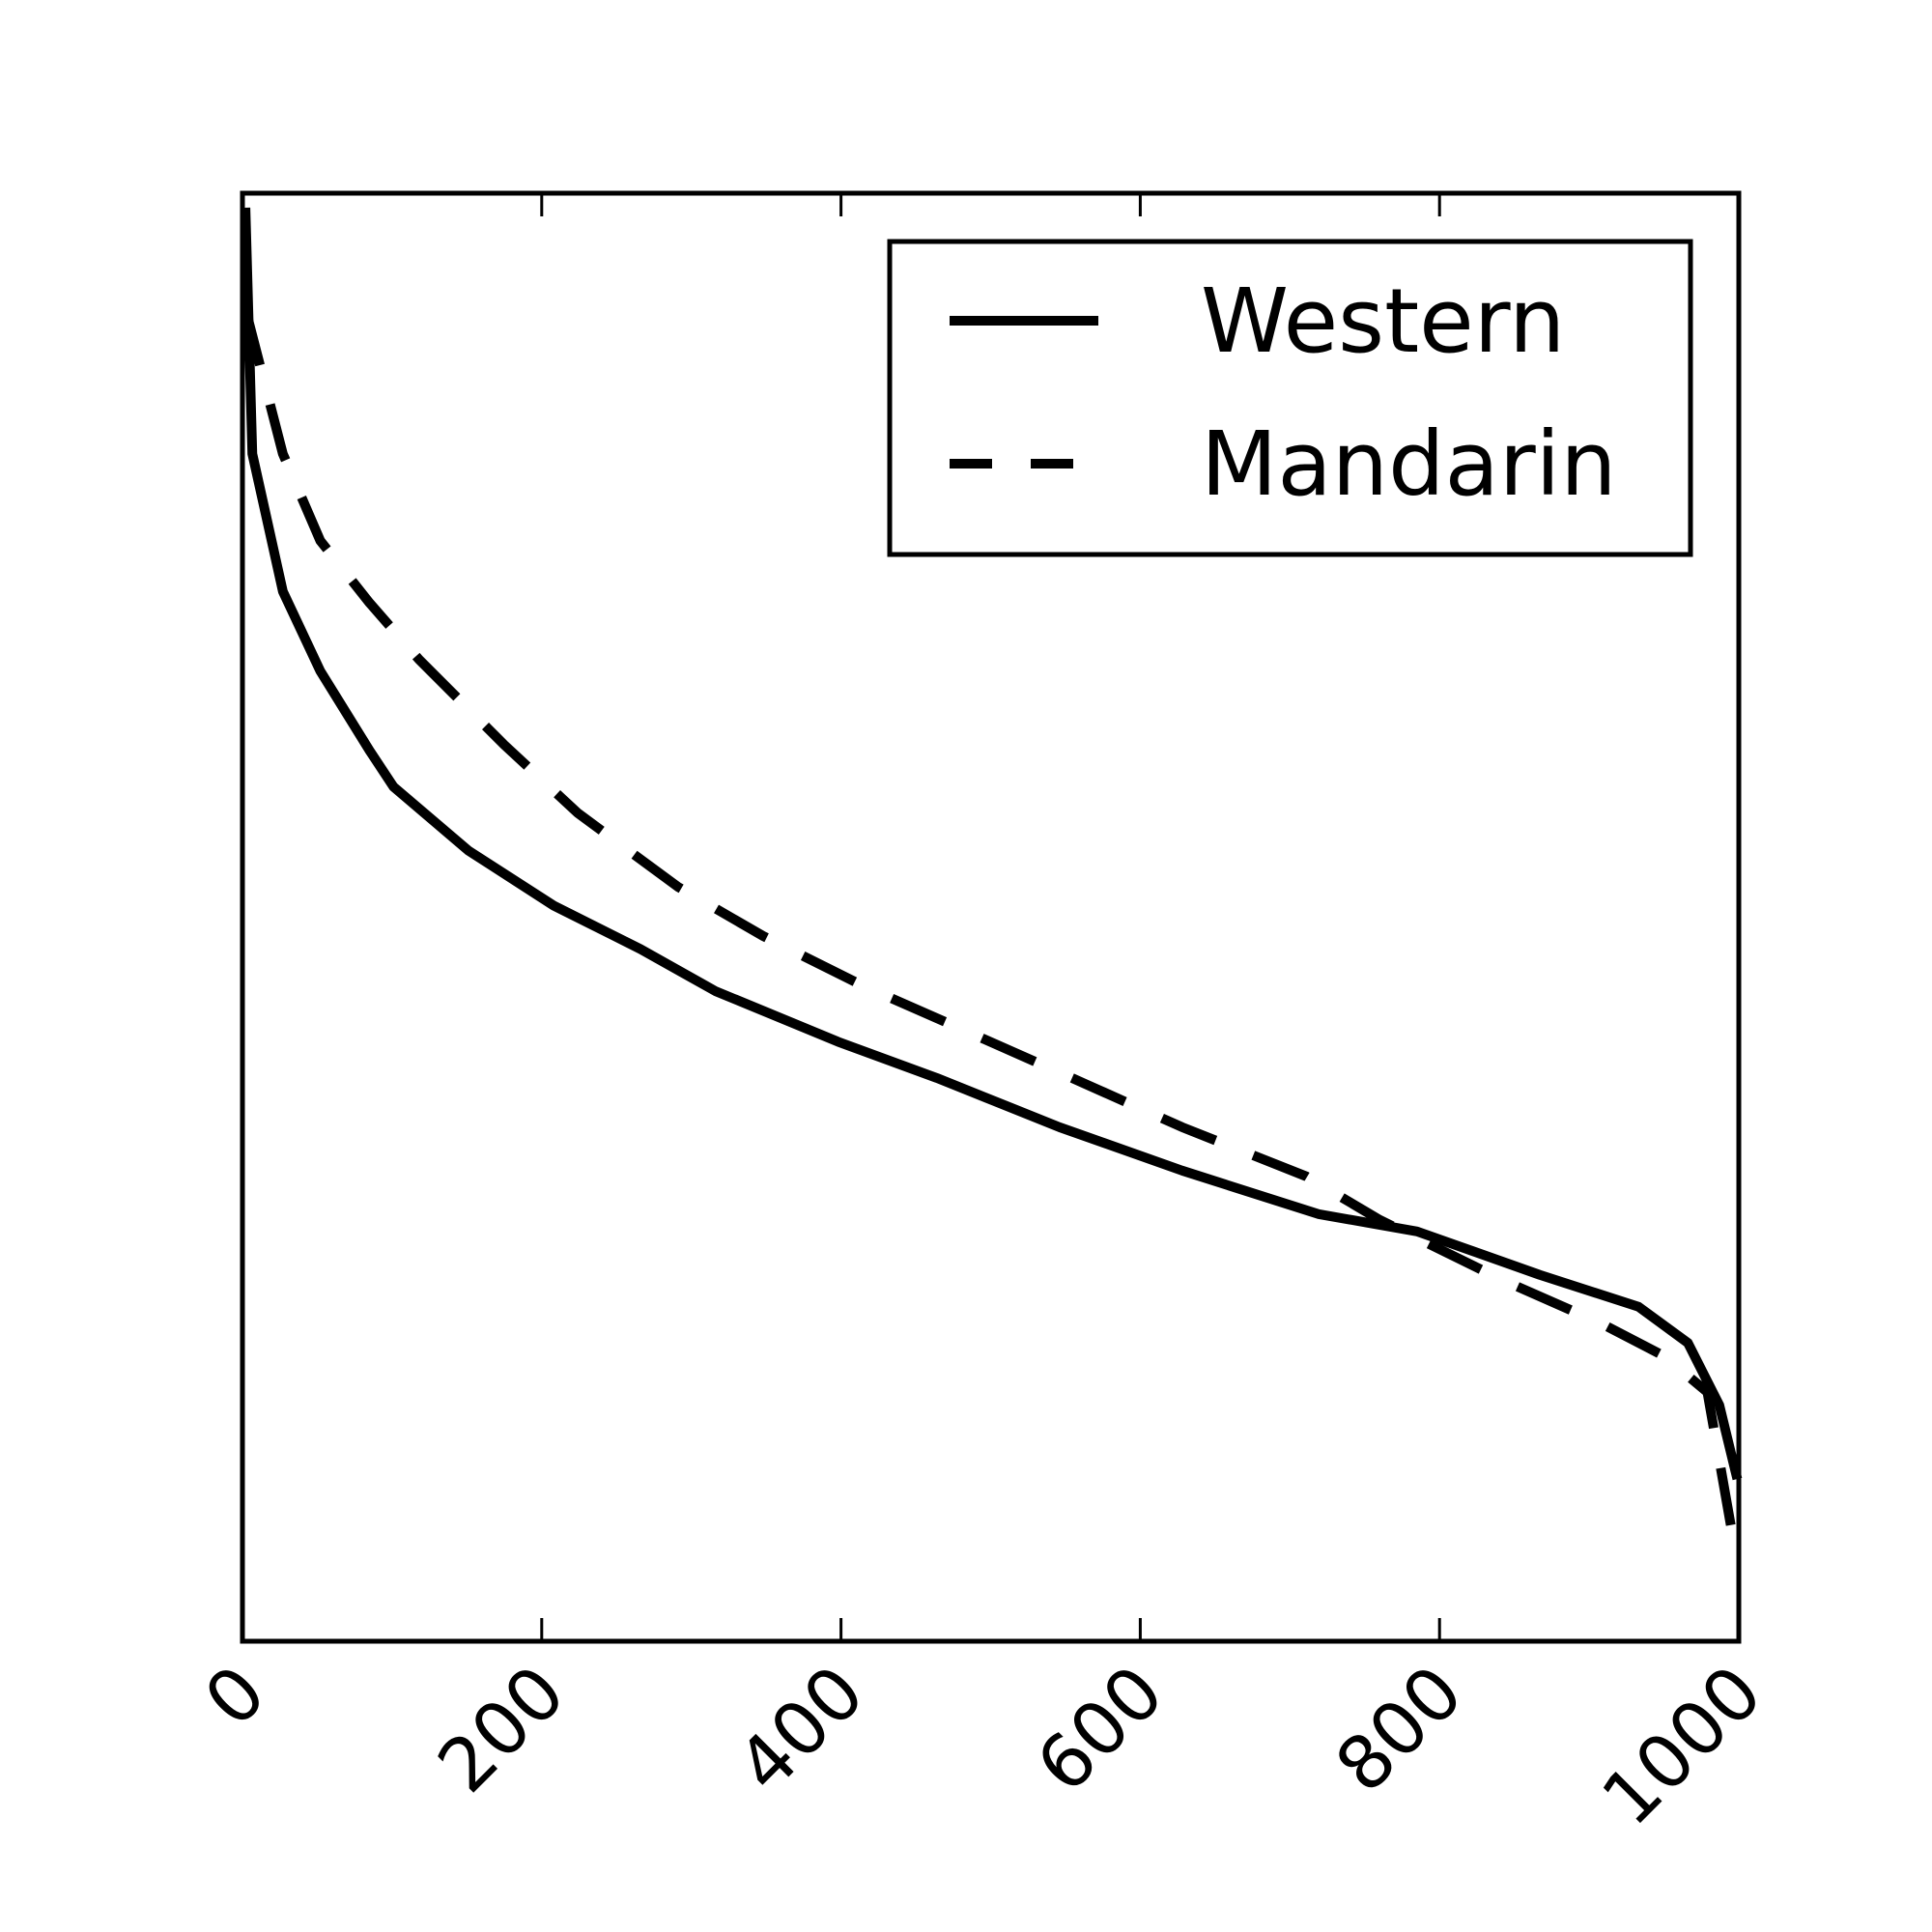 The height and width of the screenshot is (1932, 1932). What do you see at coordinates (1409, 464) in the screenshot?
I see `legend-label: Mandarin` at bounding box center [1409, 464].